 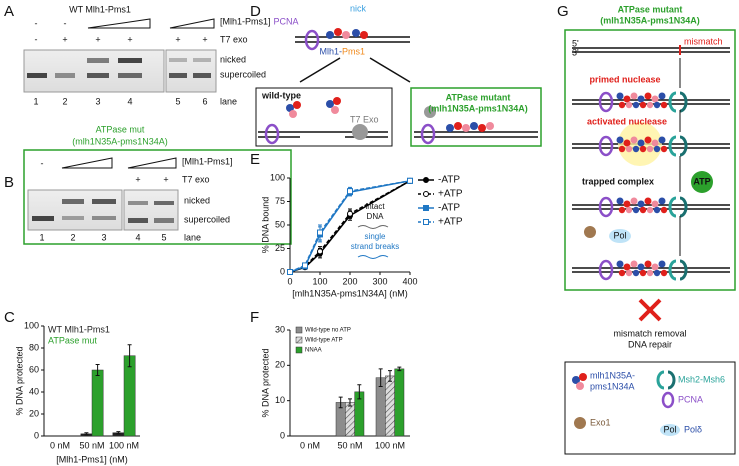 I want to click on label: ATPase mutant, so click(x=478, y=97).